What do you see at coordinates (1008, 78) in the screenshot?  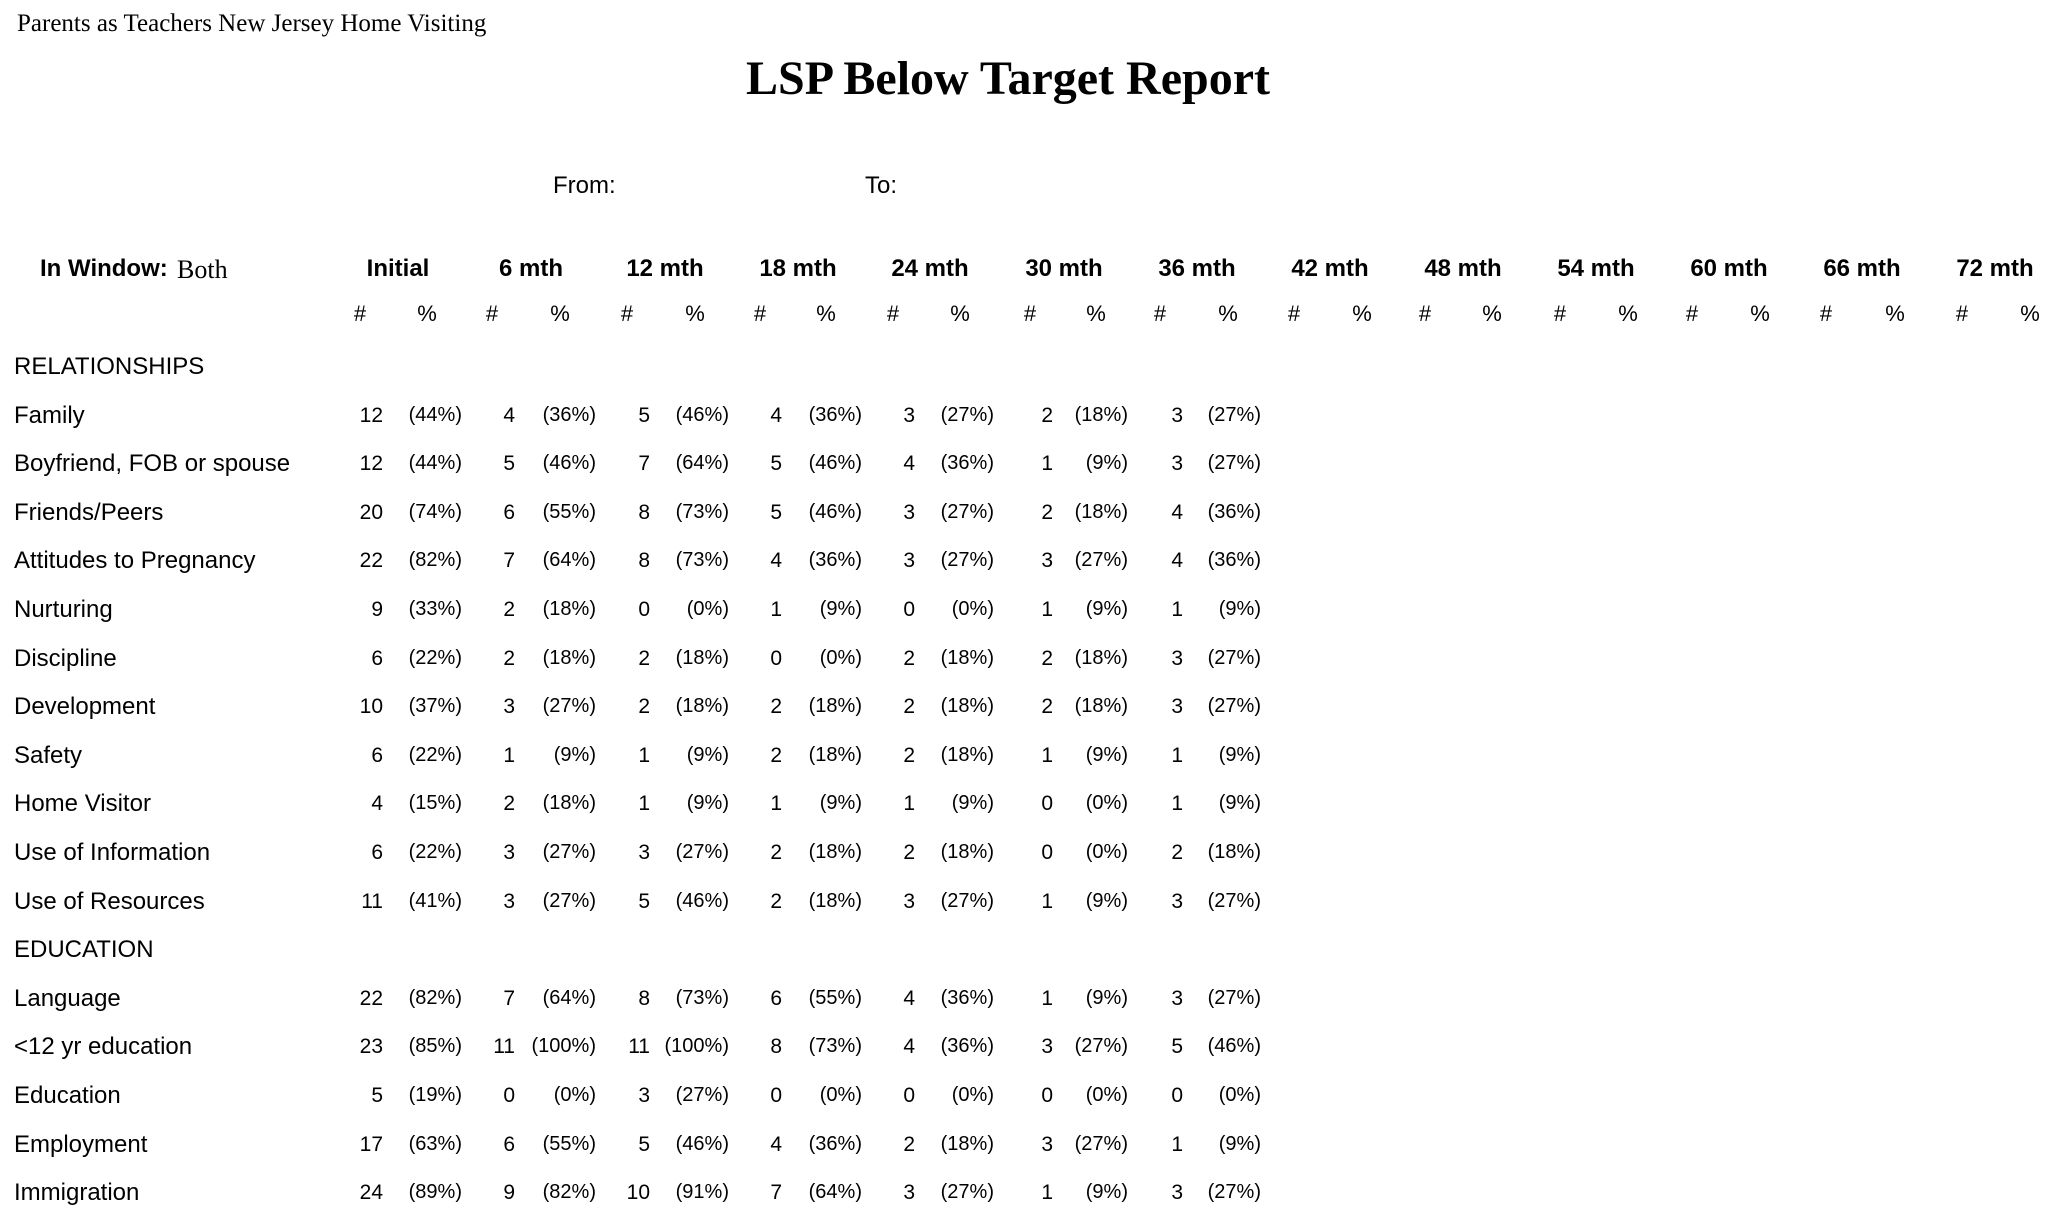 I see `report-title-text: LSP Below Target Report` at bounding box center [1008, 78].